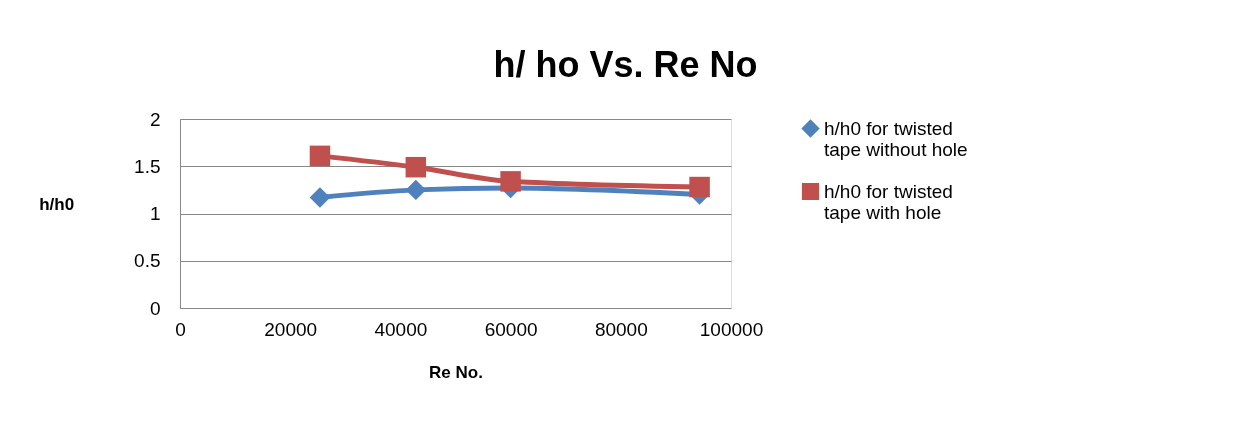  I want to click on y-tick-label: 1.5, so click(147, 166).